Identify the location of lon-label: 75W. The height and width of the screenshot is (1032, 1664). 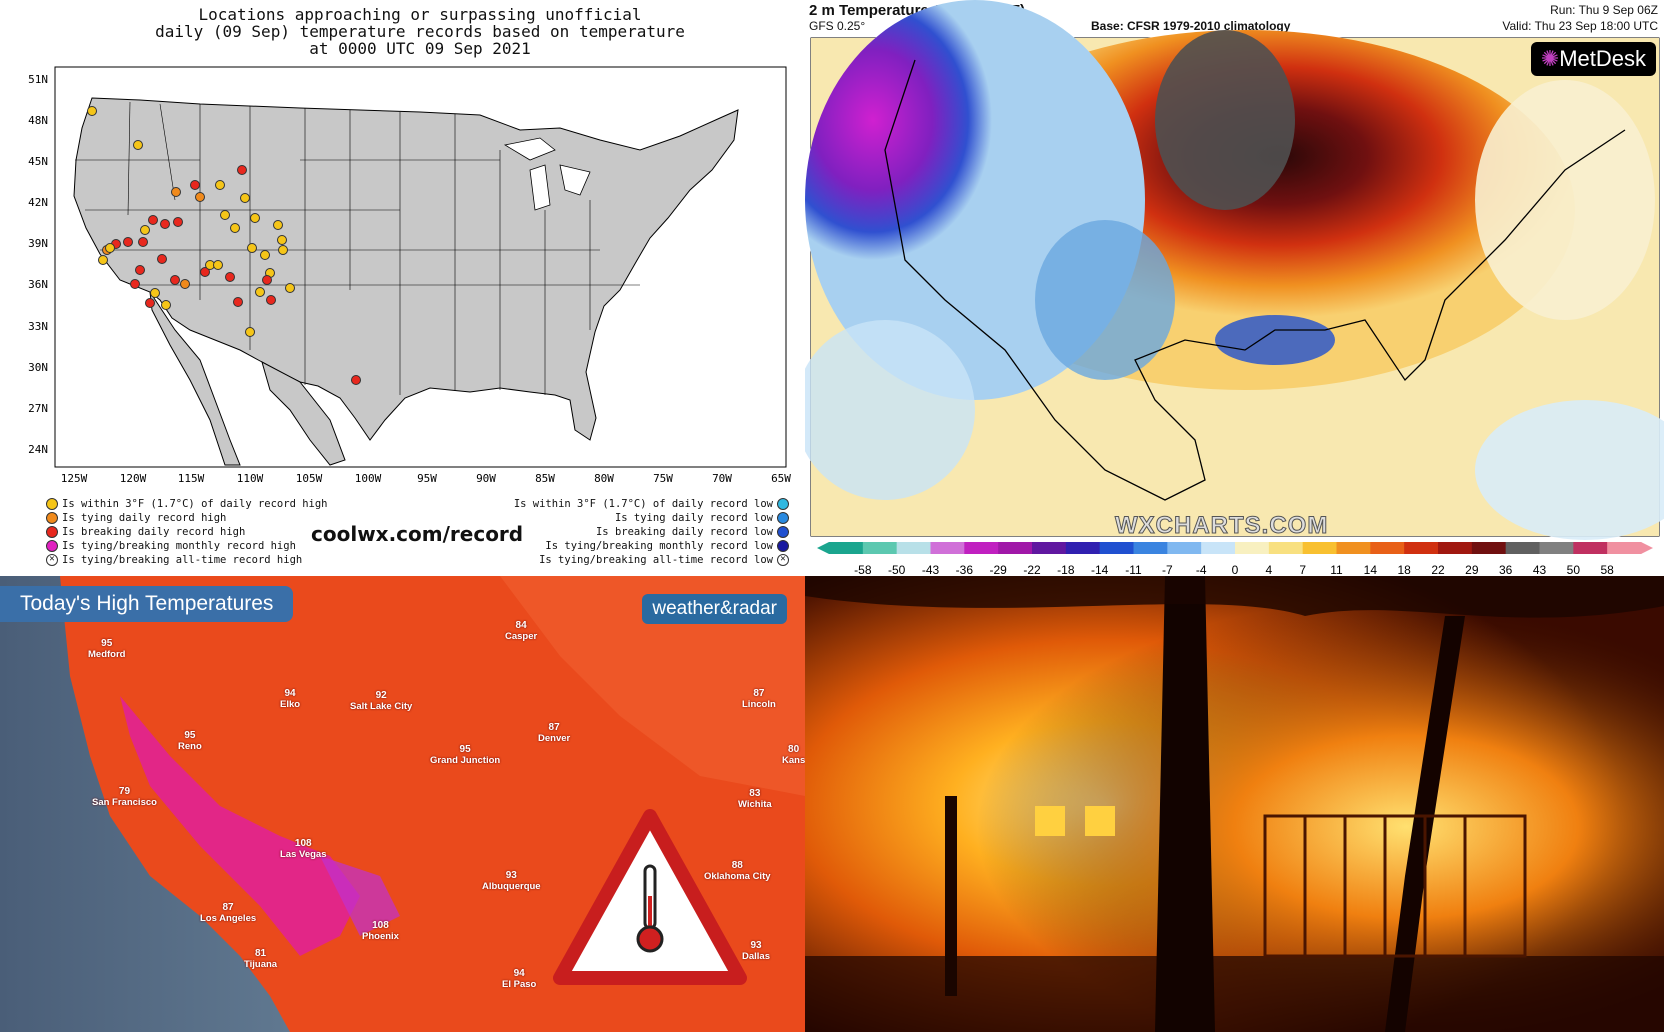
(663, 478).